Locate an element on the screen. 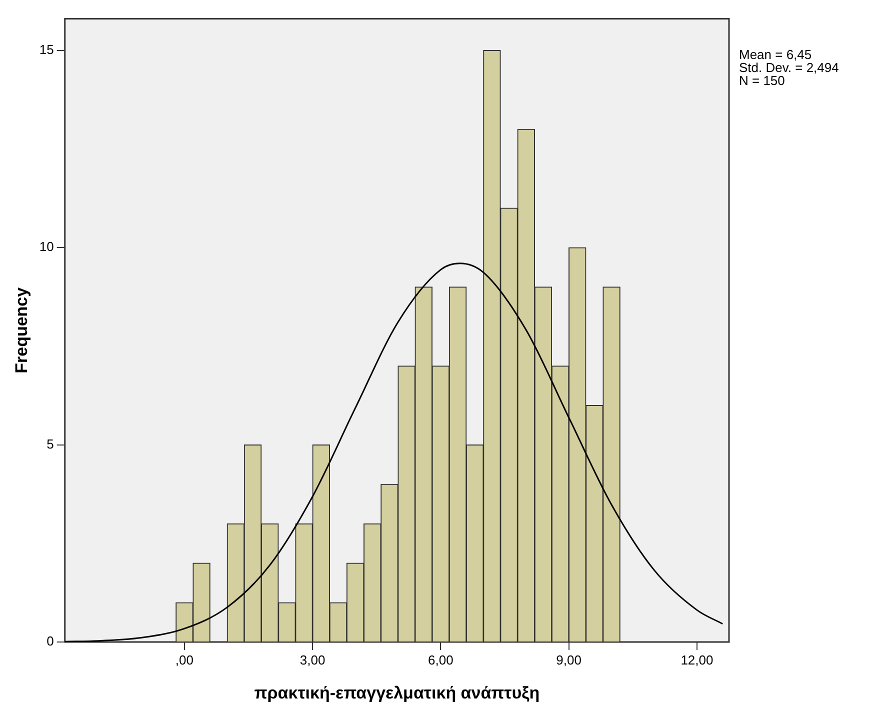 Image resolution: width=874 pixels, height=717 pixels. y-tick-label: 5 is located at coordinates (50, 444).